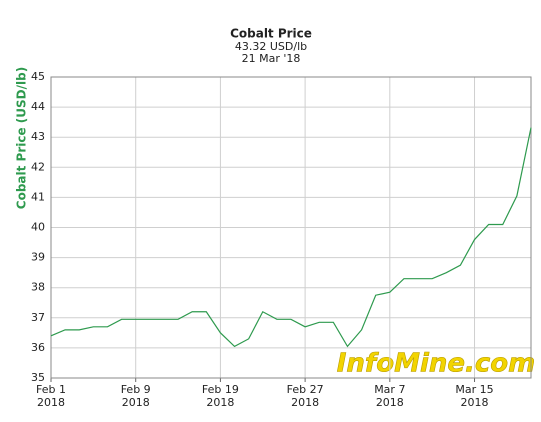 The height and width of the screenshot is (422, 541). I want to click on y-tick-label: 44, so click(38, 106).